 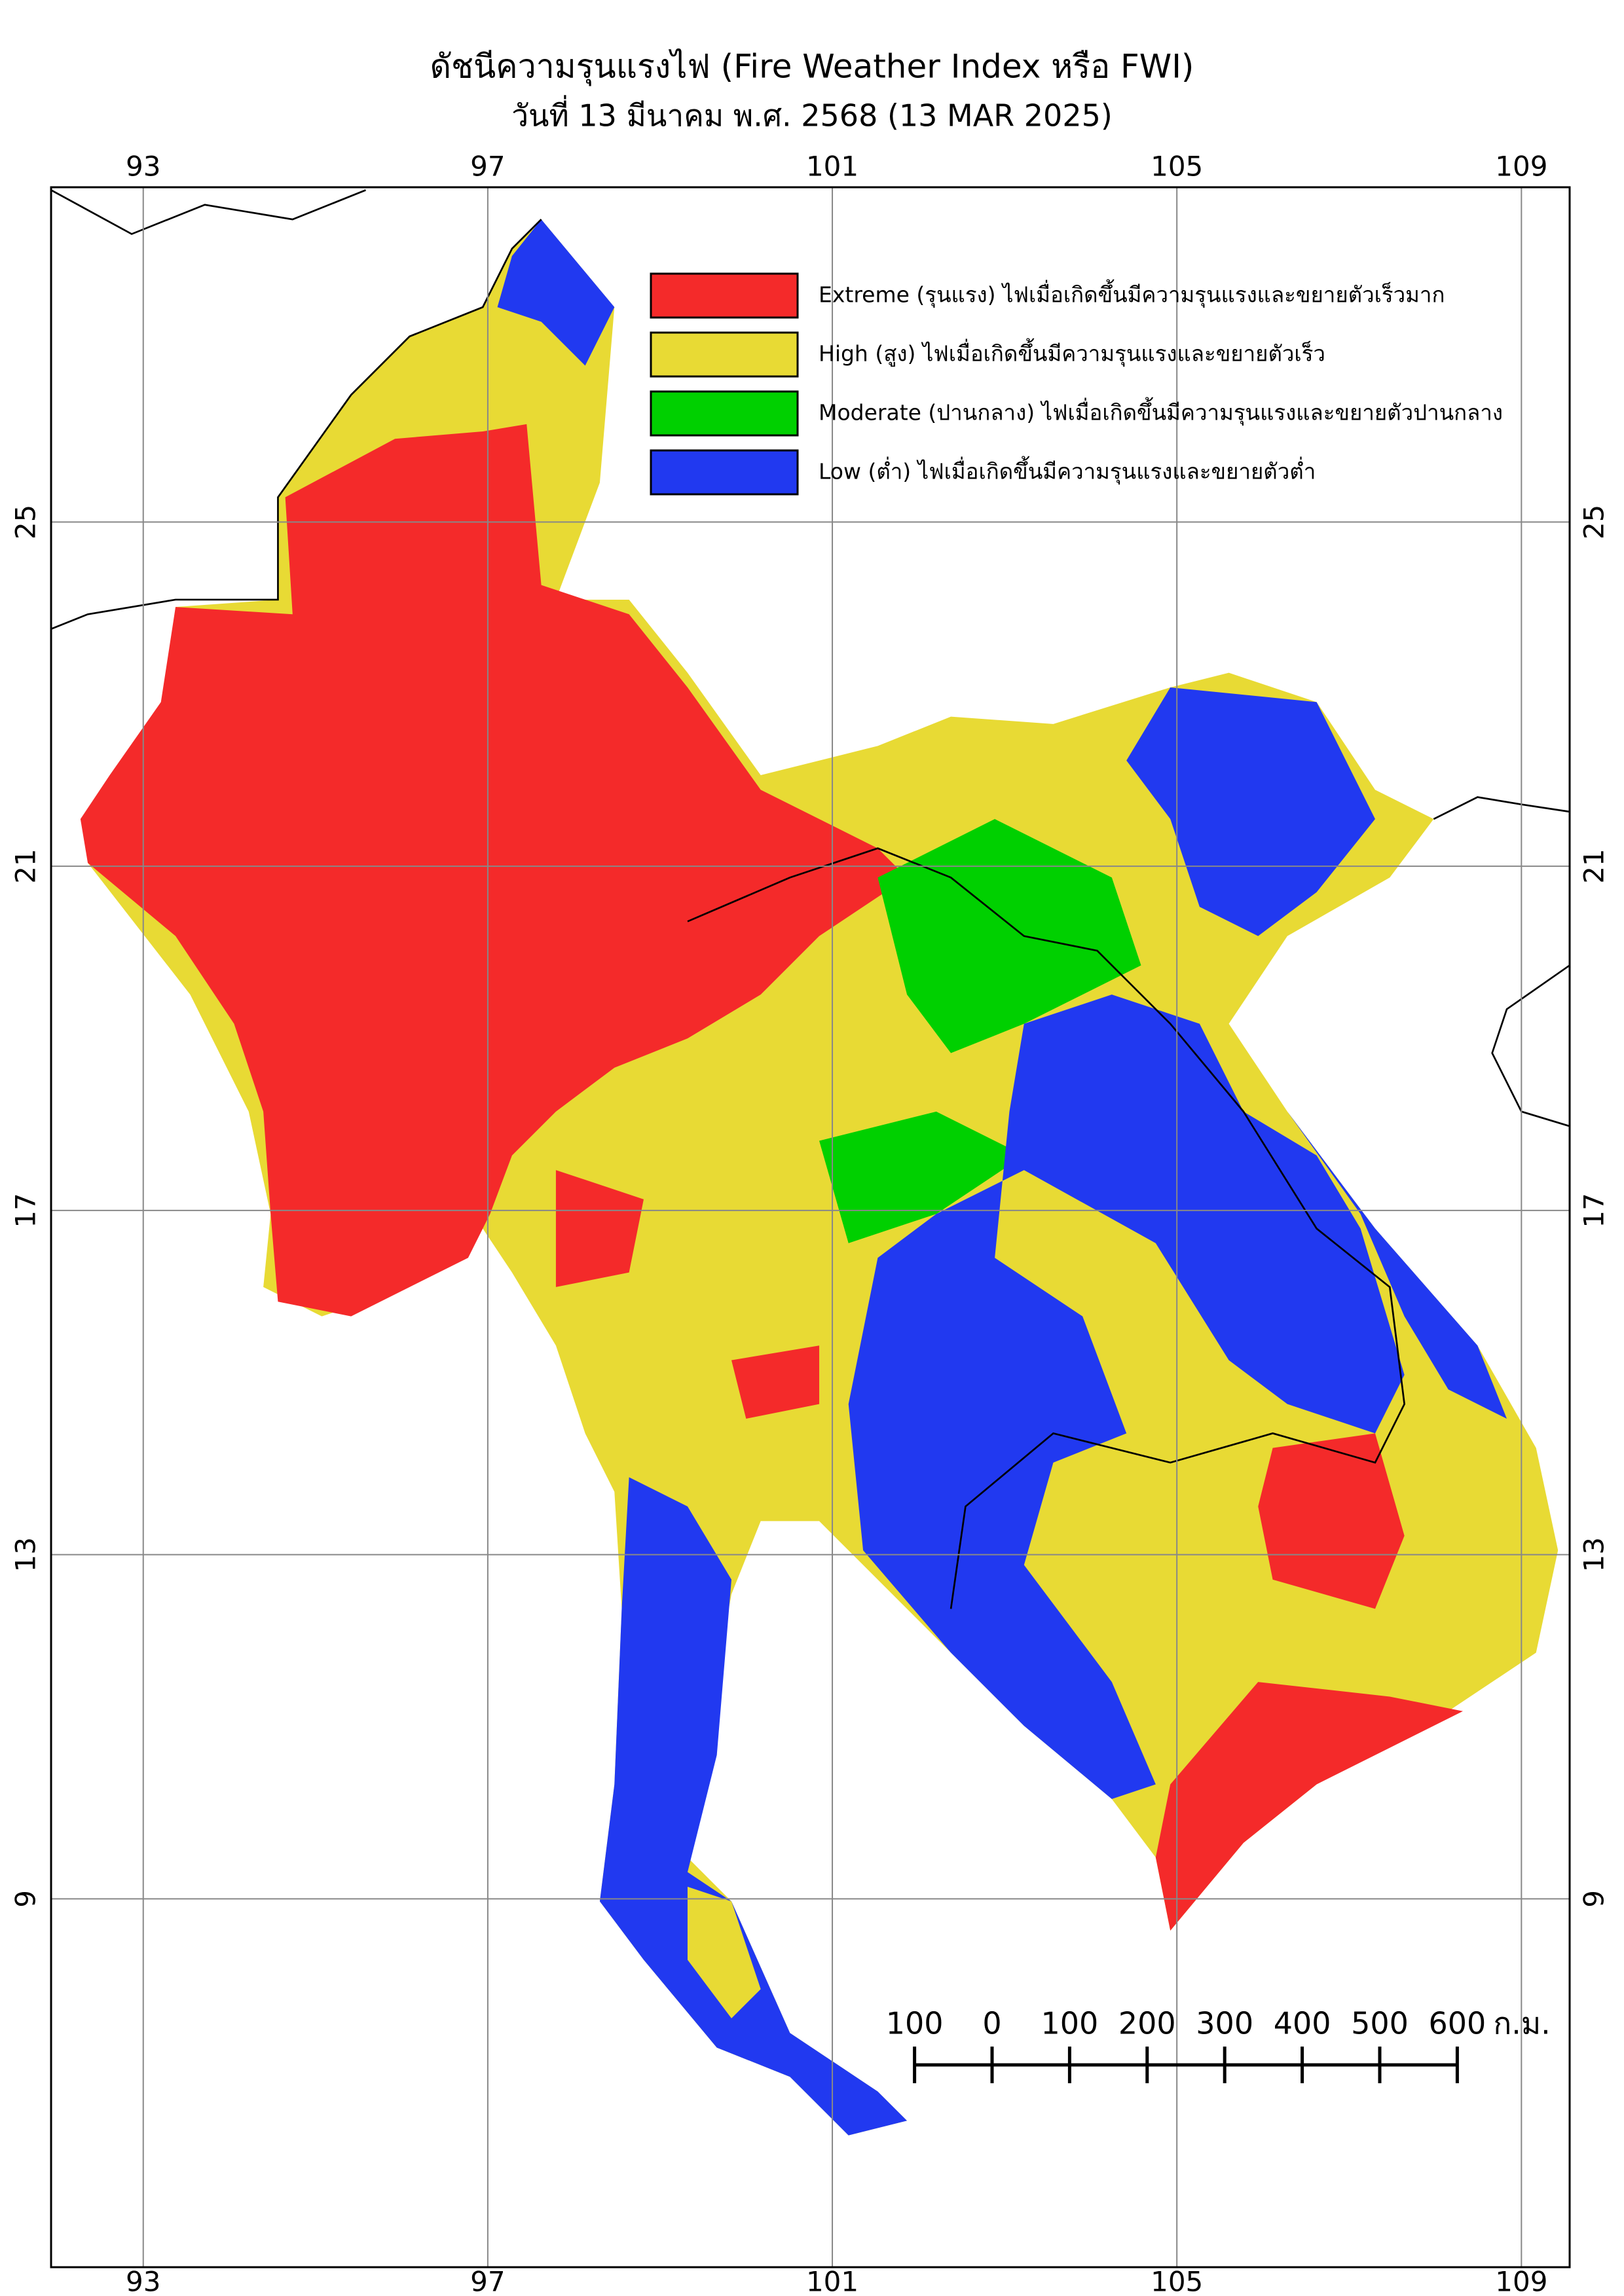 What do you see at coordinates (1380, 2023) in the screenshot?
I see `scale-label: 500` at bounding box center [1380, 2023].